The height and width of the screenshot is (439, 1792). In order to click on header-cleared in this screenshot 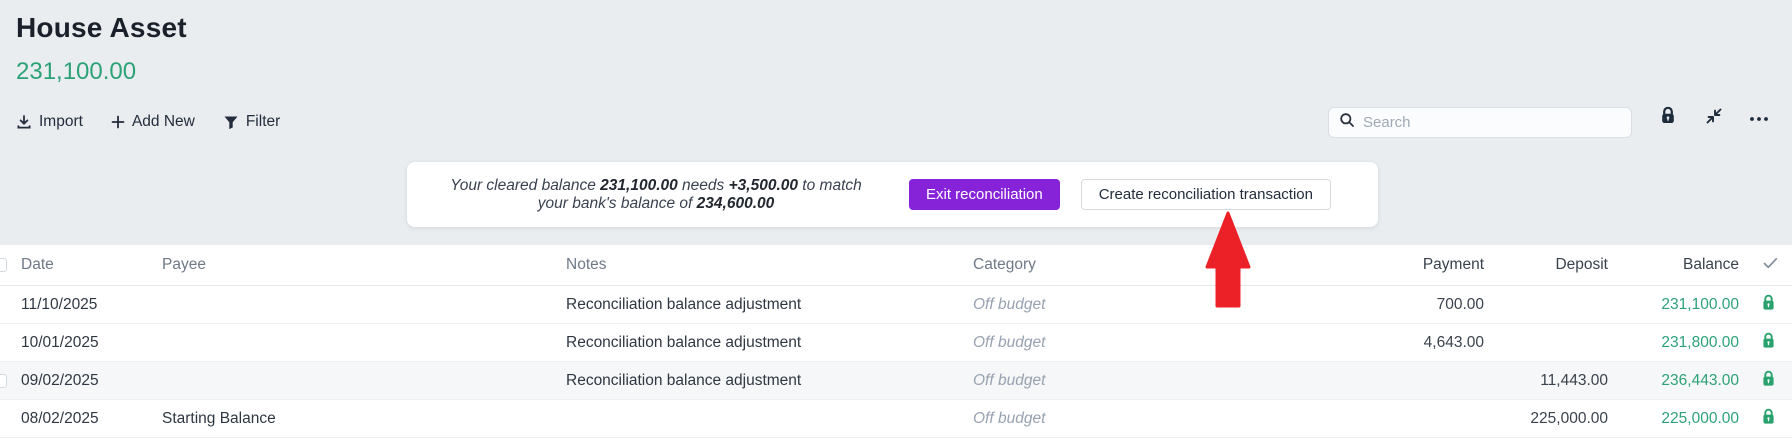, I will do `click(1767, 265)`.